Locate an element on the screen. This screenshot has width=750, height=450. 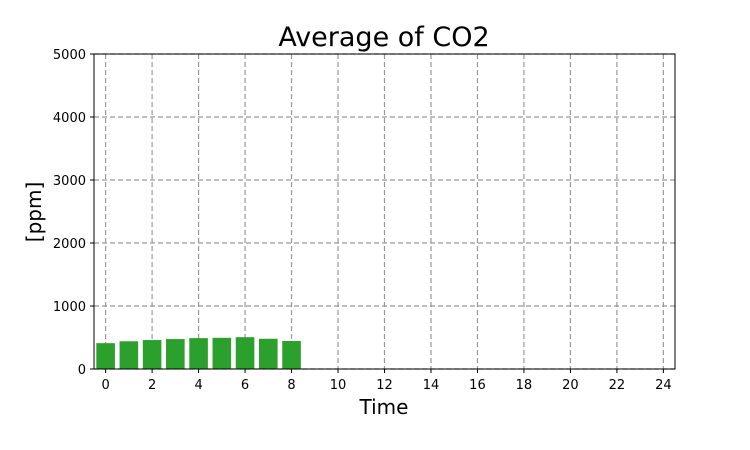
x-tick-label-22: 22 is located at coordinates (617, 385).